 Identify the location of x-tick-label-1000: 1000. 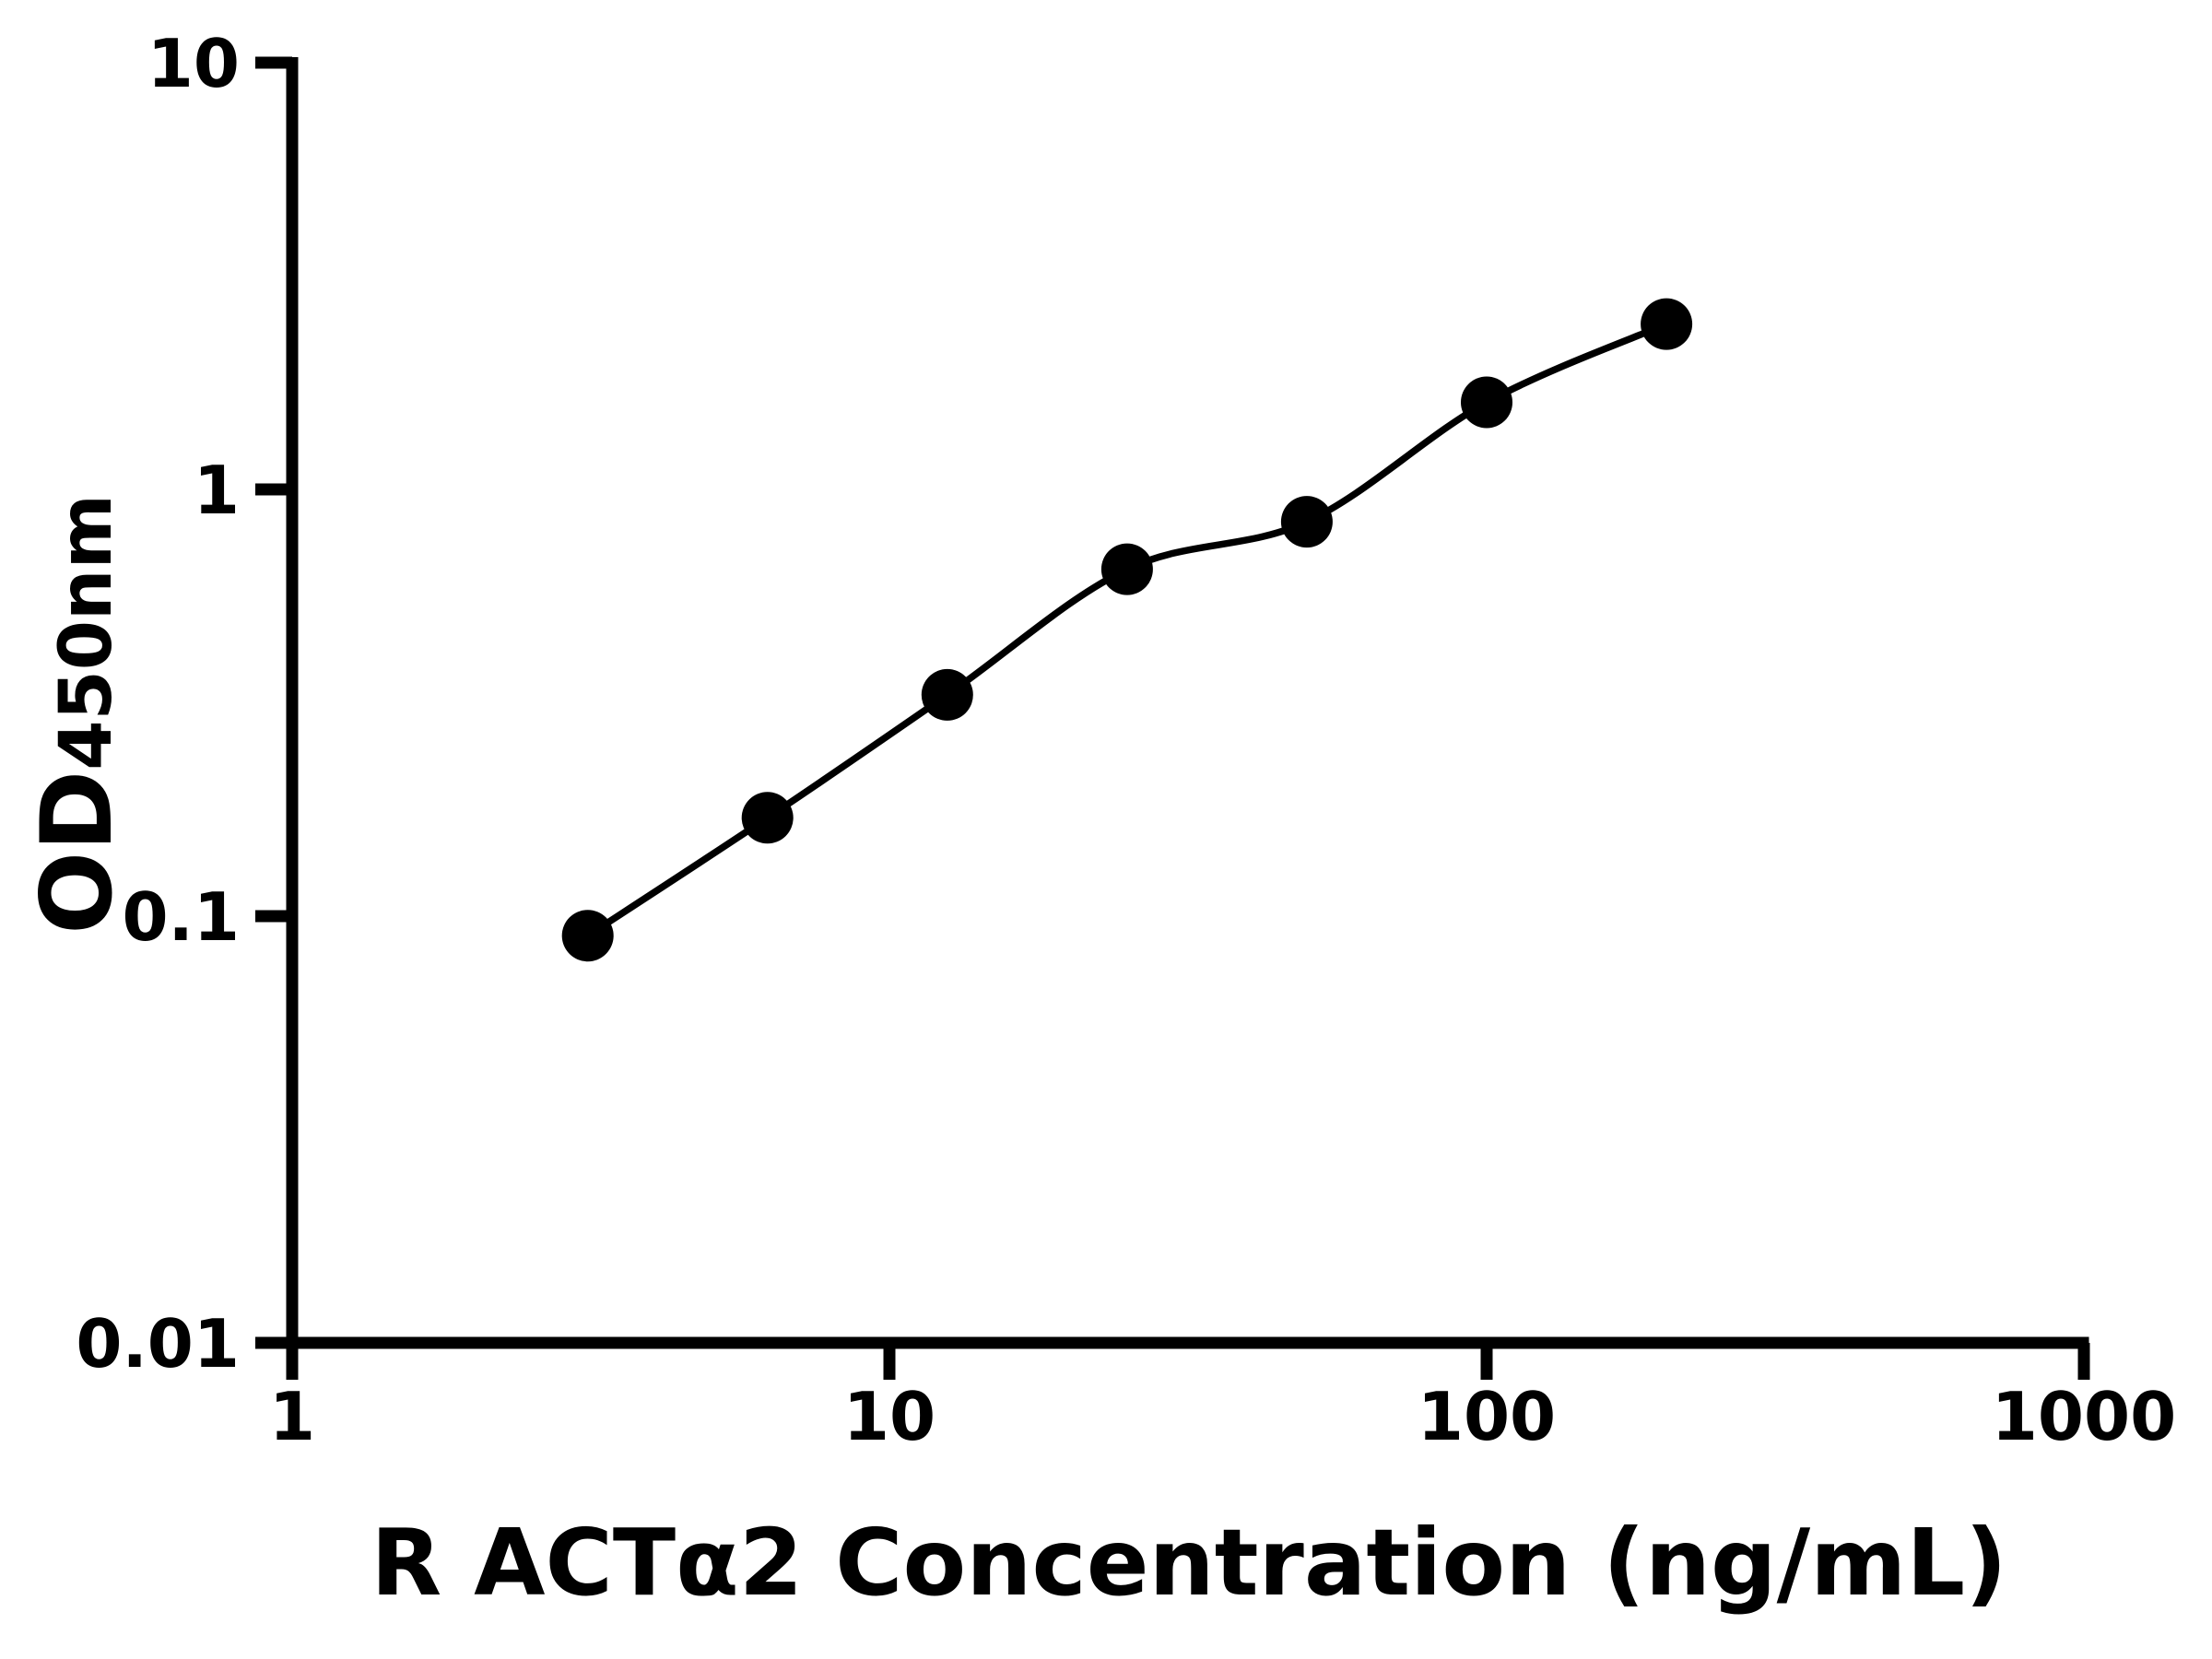
(2084, 1416).